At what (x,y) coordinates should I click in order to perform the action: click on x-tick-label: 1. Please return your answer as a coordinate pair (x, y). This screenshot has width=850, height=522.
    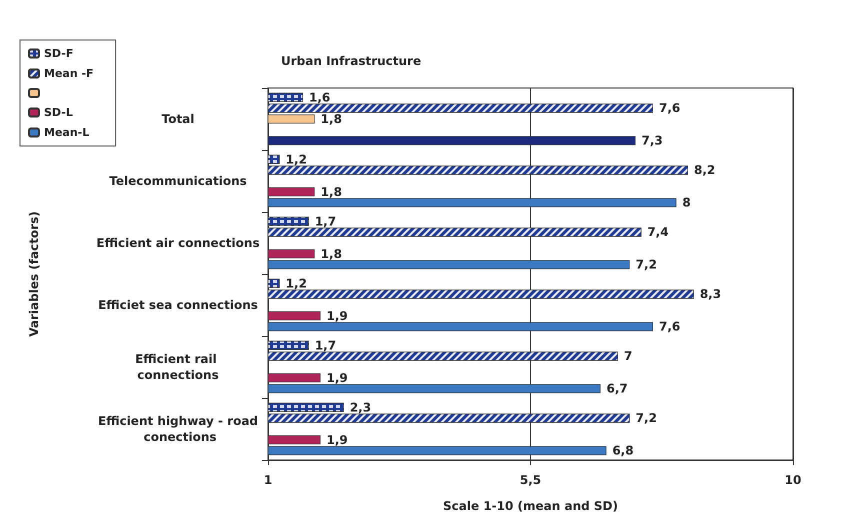
    Looking at the image, I should click on (268, 480).